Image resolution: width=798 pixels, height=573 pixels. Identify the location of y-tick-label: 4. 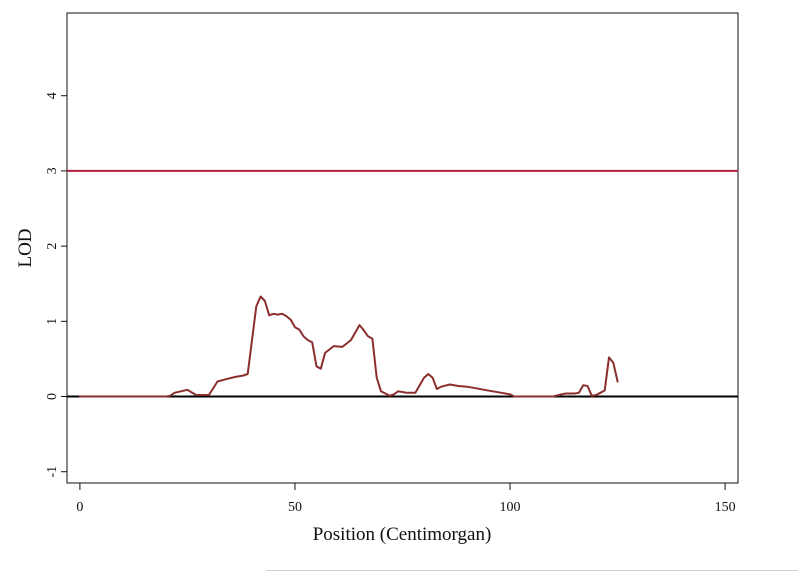
(52, 95).